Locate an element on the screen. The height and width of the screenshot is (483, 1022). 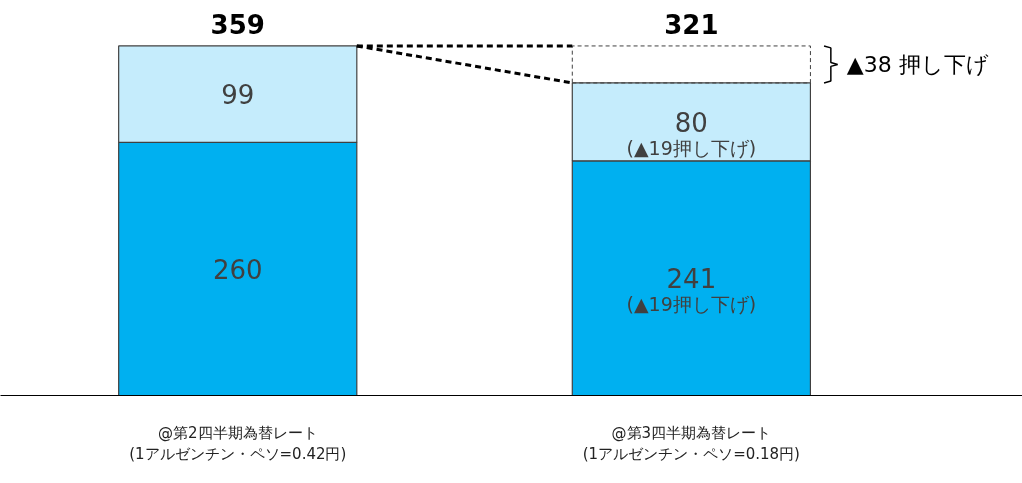
data-label: 99 is located at coordinates (238, 95).